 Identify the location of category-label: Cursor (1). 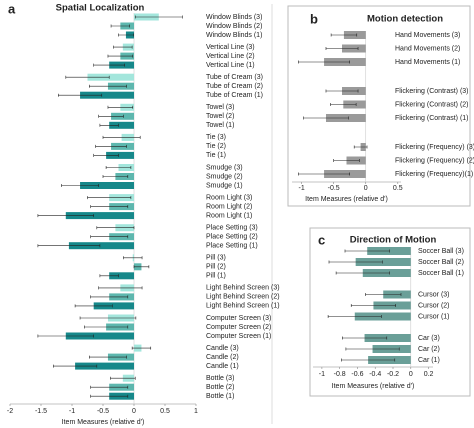
(434, 316).